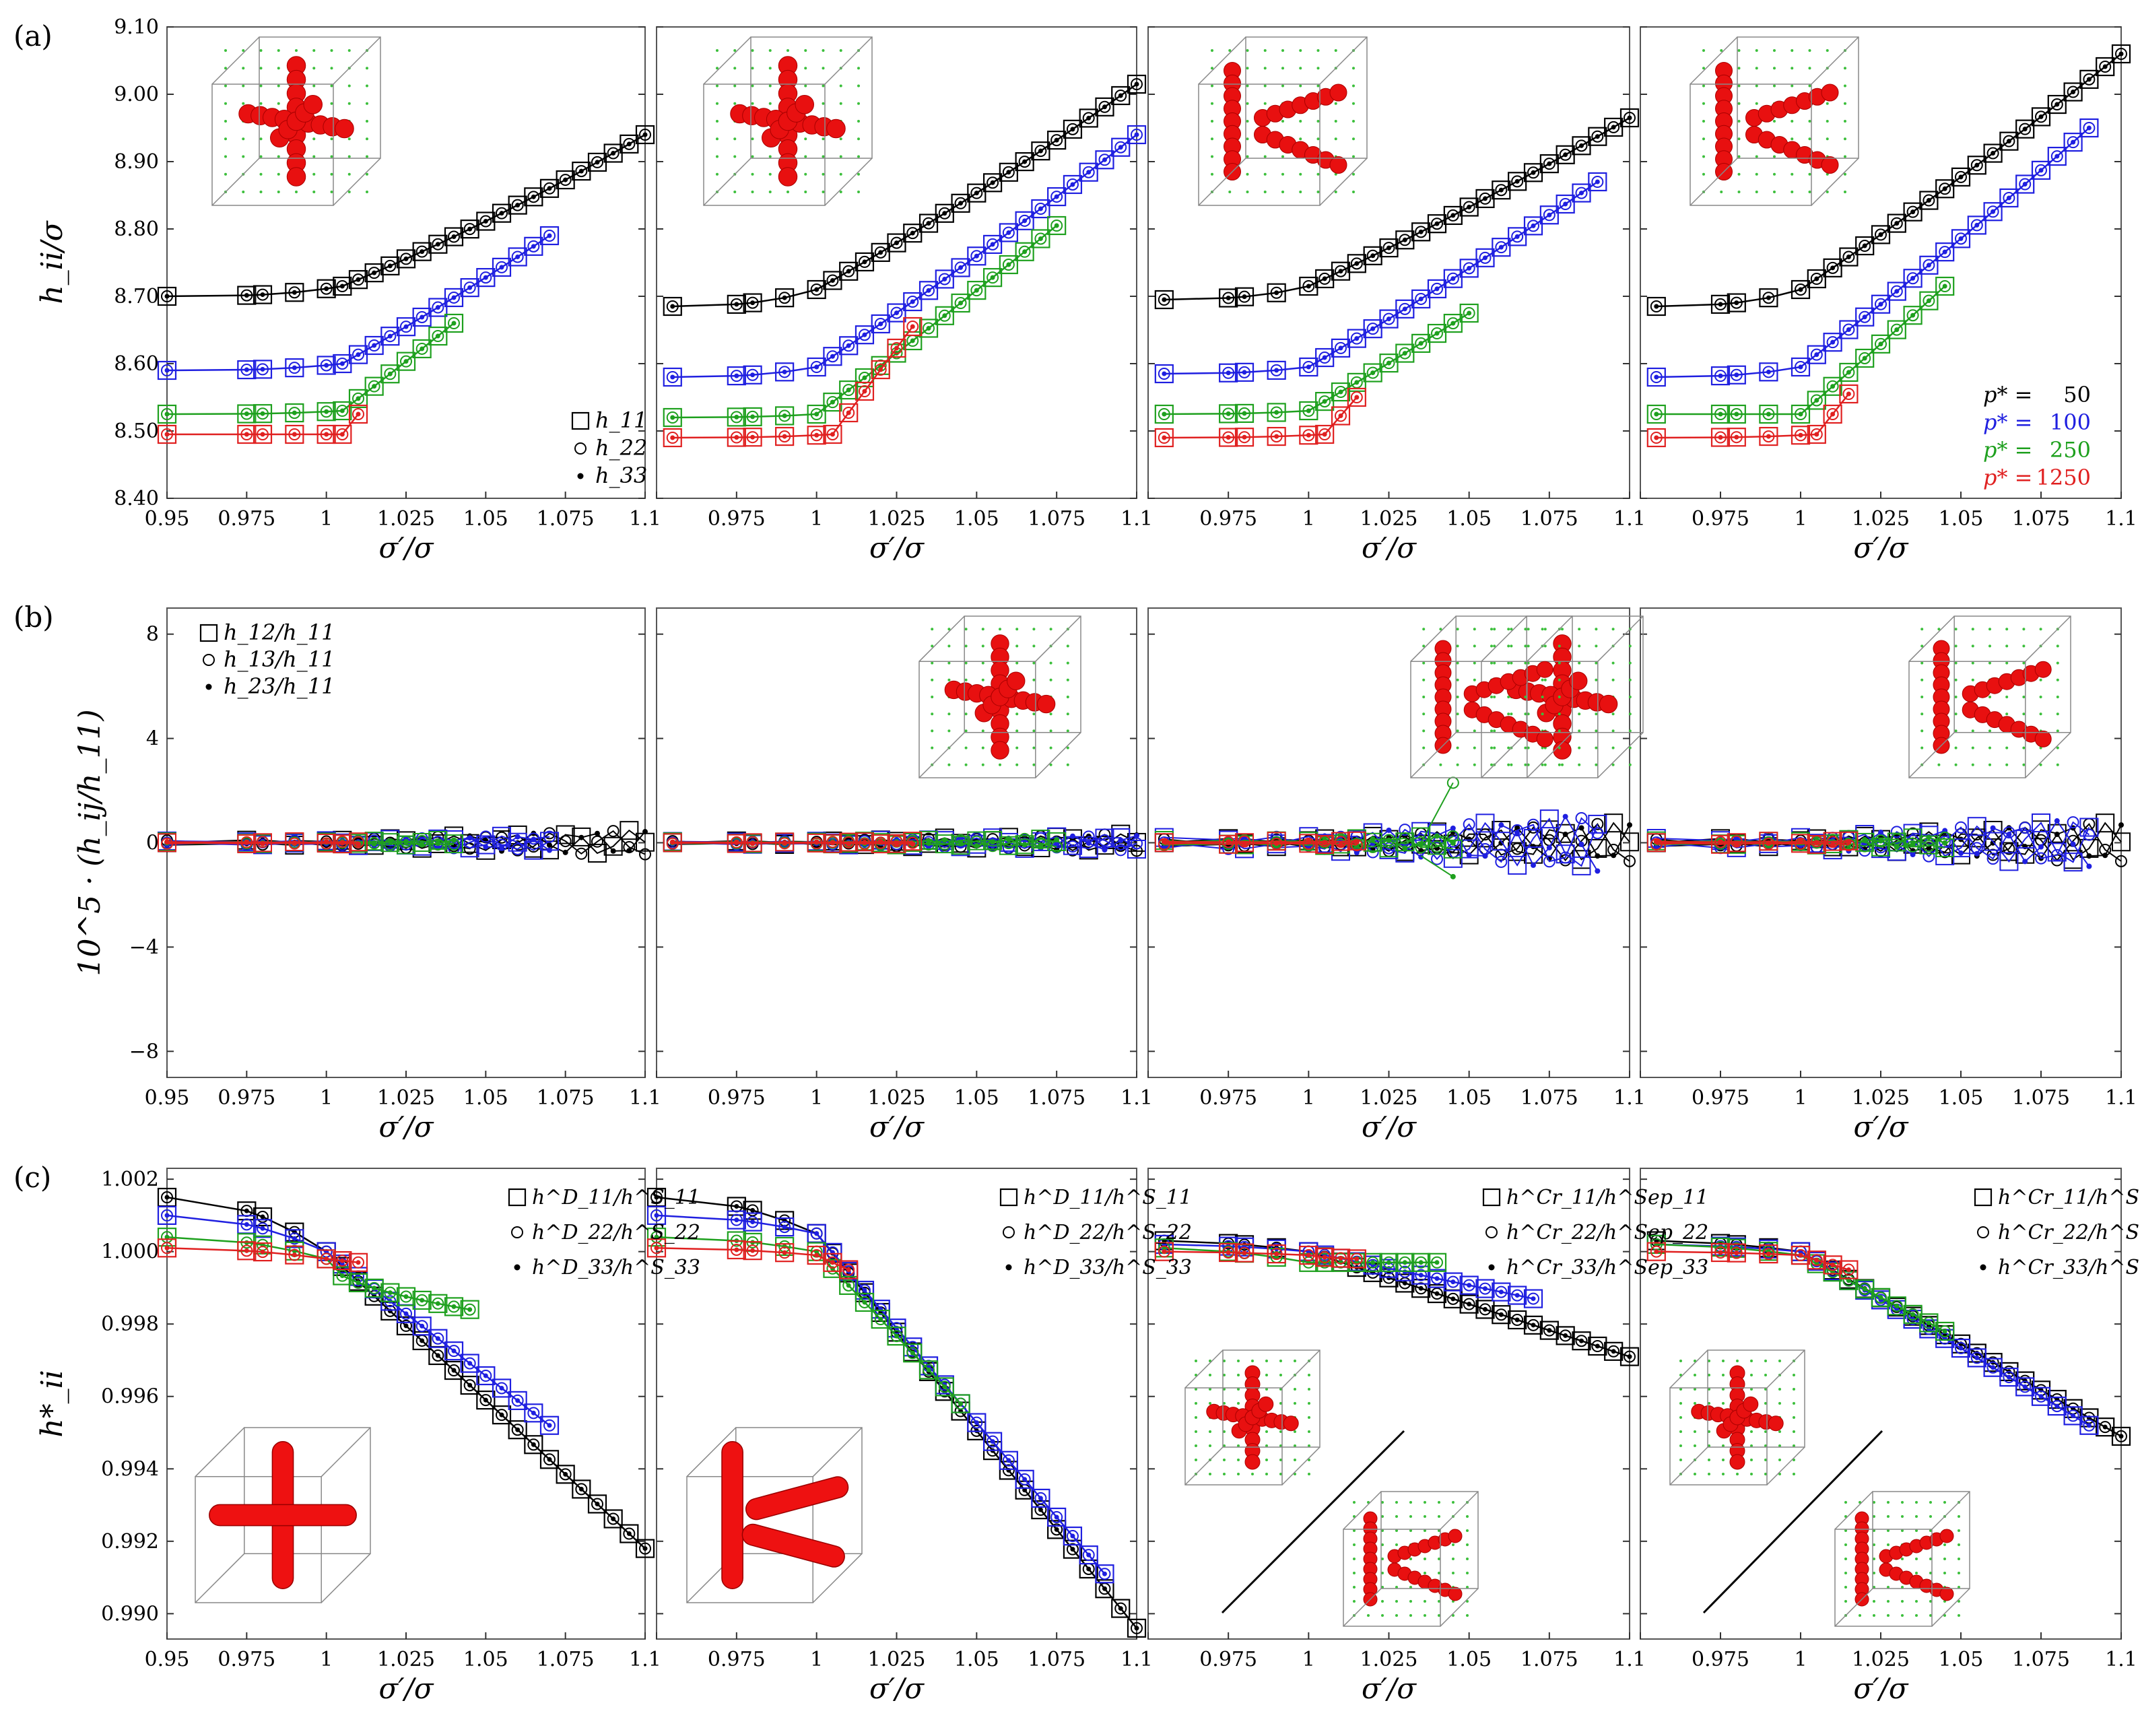  I want to click on y-tick-label: 0.998, so click(130, 1324).